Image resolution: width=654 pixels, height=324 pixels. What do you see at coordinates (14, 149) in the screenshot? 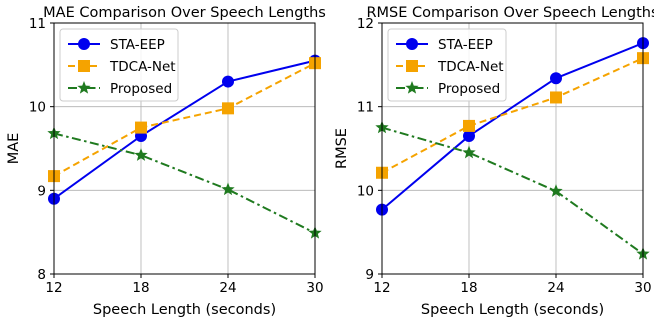
I see `y-axis-label: MAE` at bounding box center [14, 149].